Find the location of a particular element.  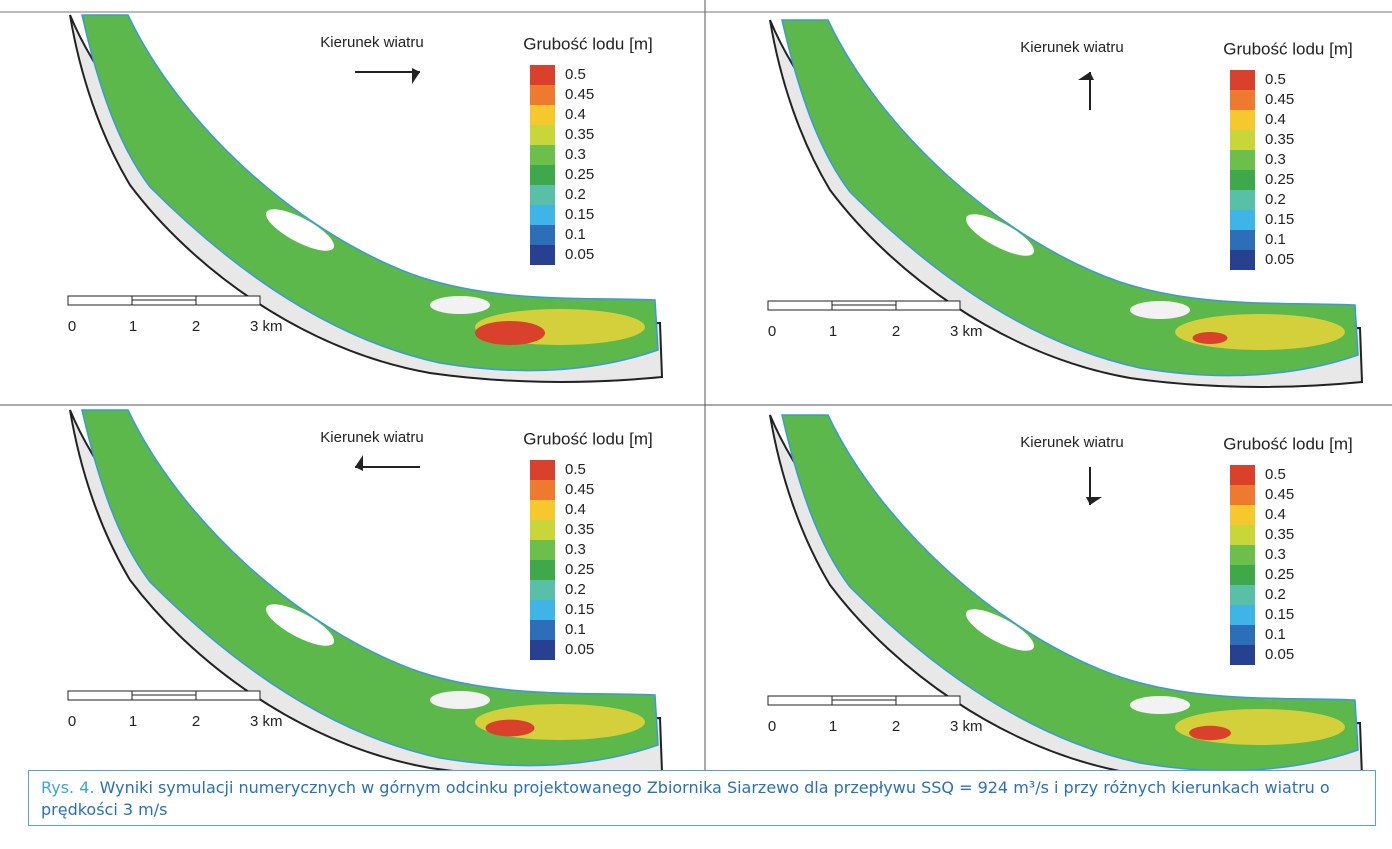

caption-label: Rys. 4. is located at coordinates (68, 787).